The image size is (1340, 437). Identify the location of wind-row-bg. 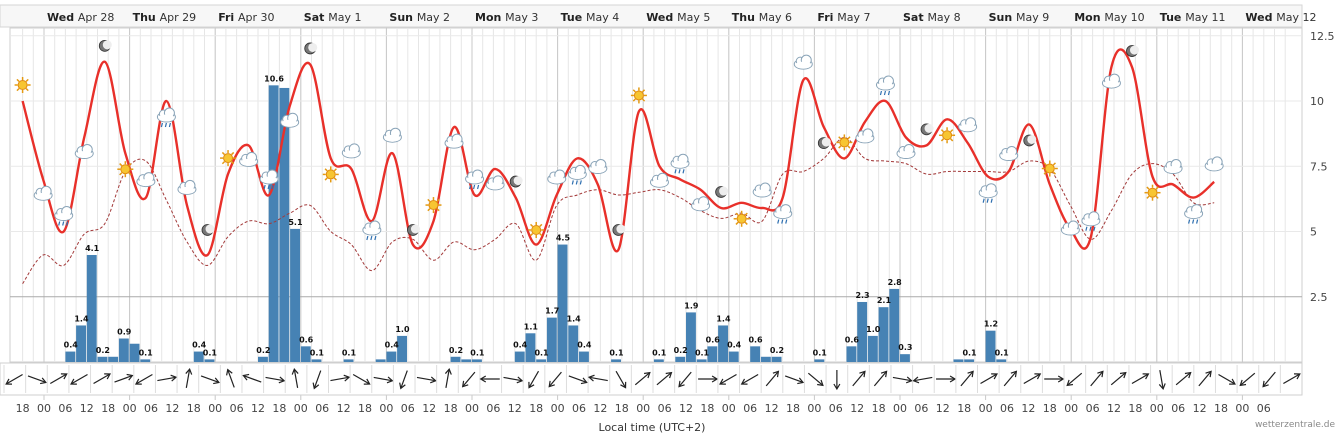
(651, 379).